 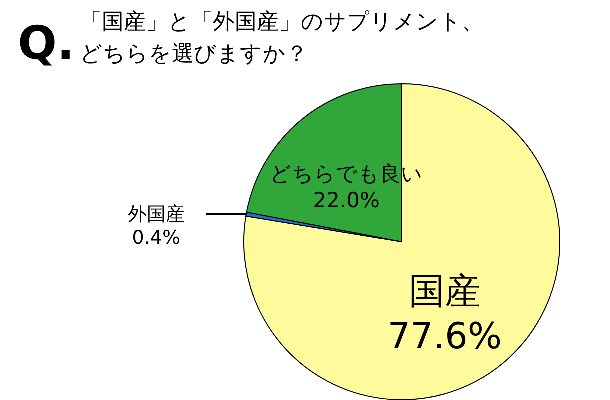 What do you see at coordinates (156, 214) in the screenshot?
I see `slice-label: 外国産` at bounding box center [156, 214].